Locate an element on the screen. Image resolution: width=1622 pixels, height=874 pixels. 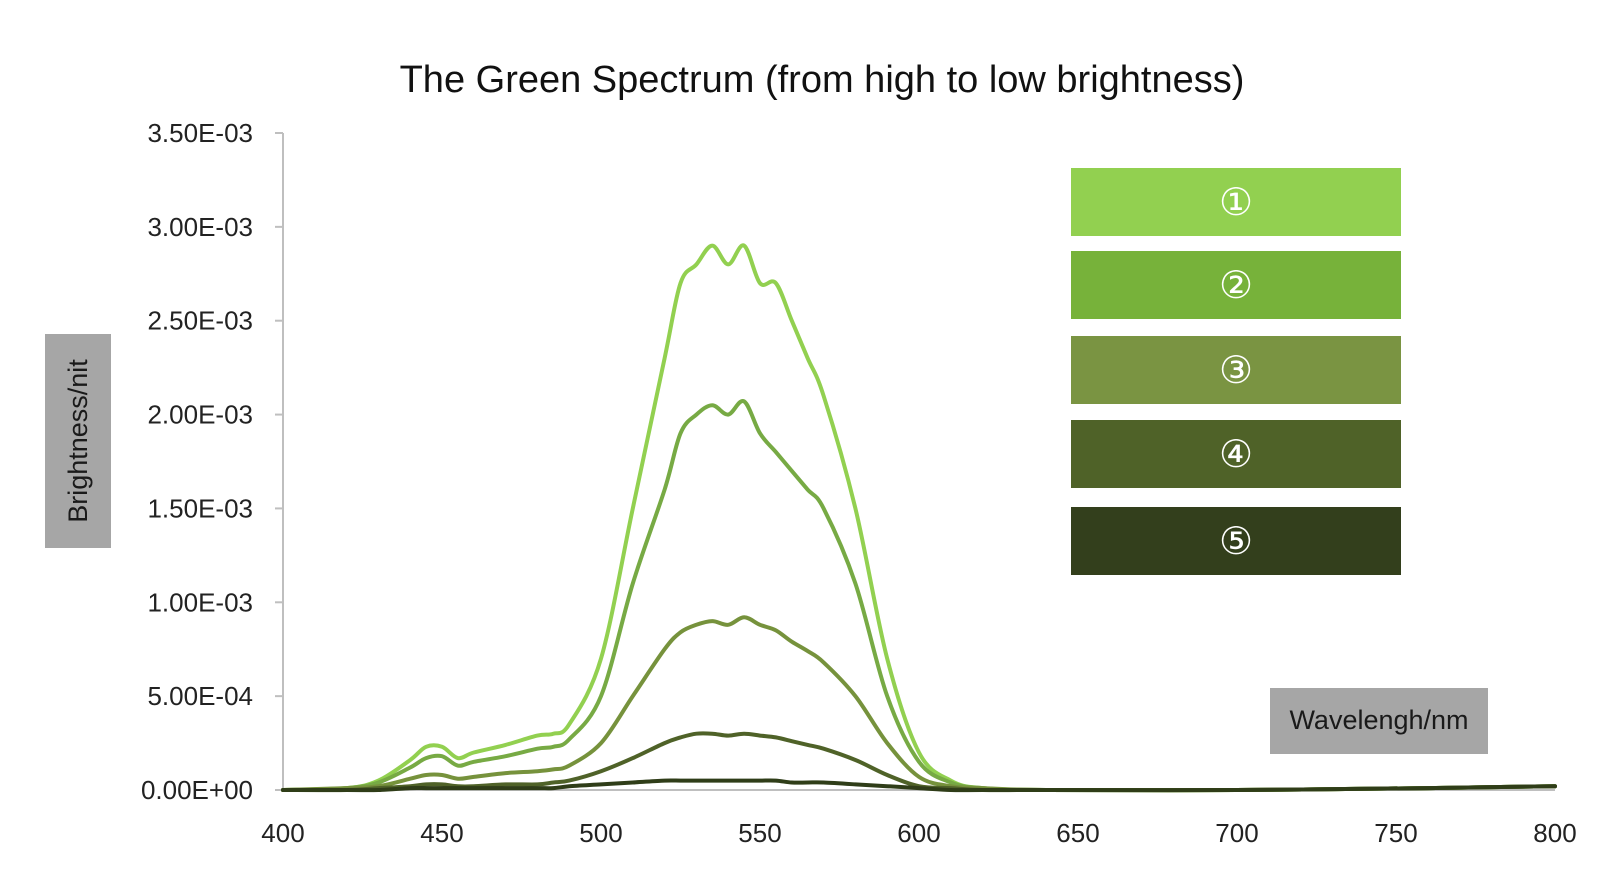
x-tick-label: 600 is located at coordinates (918, 833).